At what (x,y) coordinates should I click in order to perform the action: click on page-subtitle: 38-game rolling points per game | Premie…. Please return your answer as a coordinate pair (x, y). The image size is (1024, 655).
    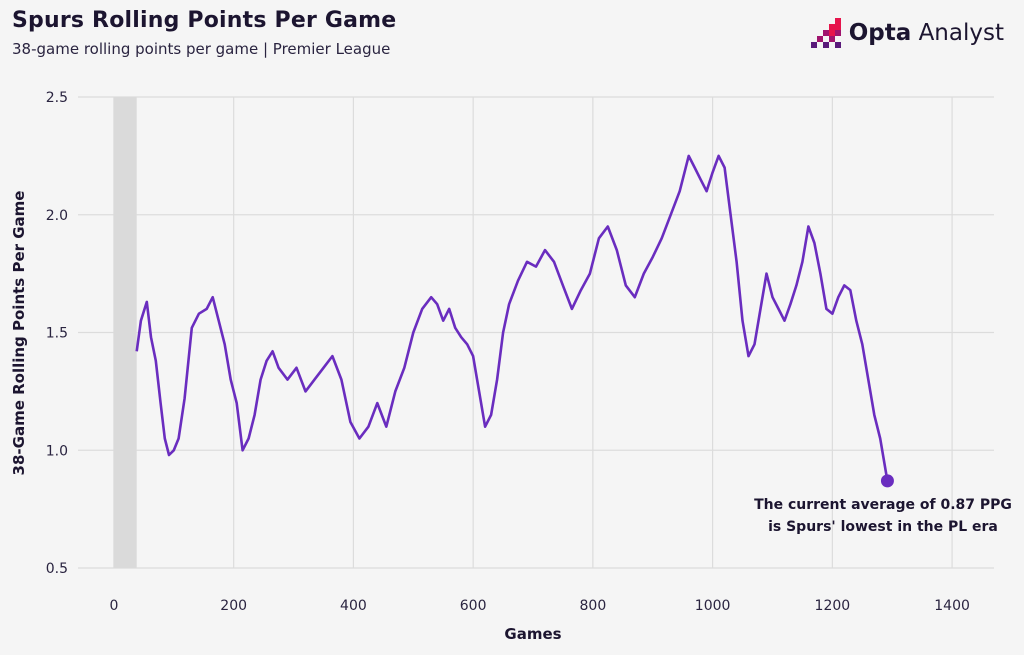
    Looking at the image, I should click on (201, 49).